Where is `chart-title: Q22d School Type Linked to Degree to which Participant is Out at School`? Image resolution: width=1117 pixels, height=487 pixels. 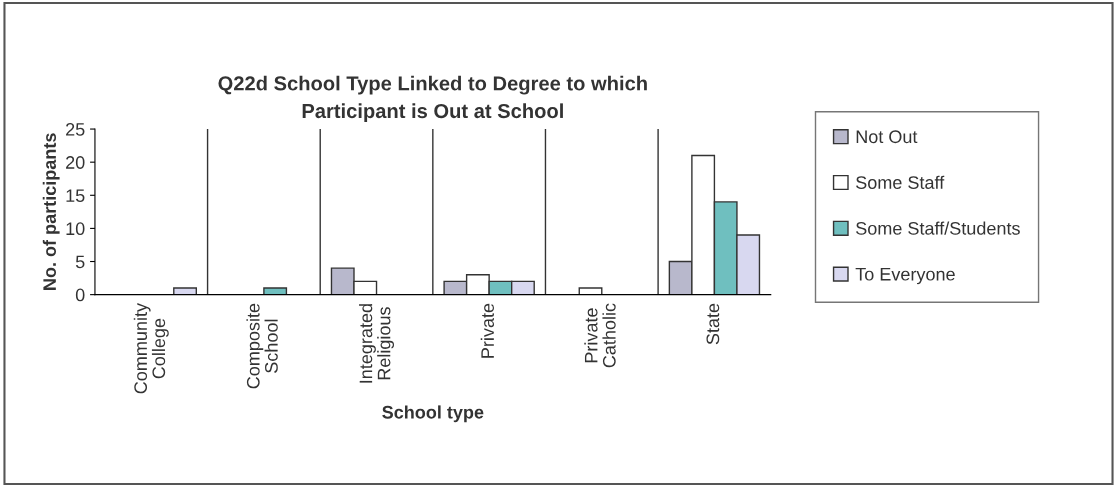
chart-title: Q22d School Type Linked to Degree to which Participant is Out at School is located at coordinates (432, 99).